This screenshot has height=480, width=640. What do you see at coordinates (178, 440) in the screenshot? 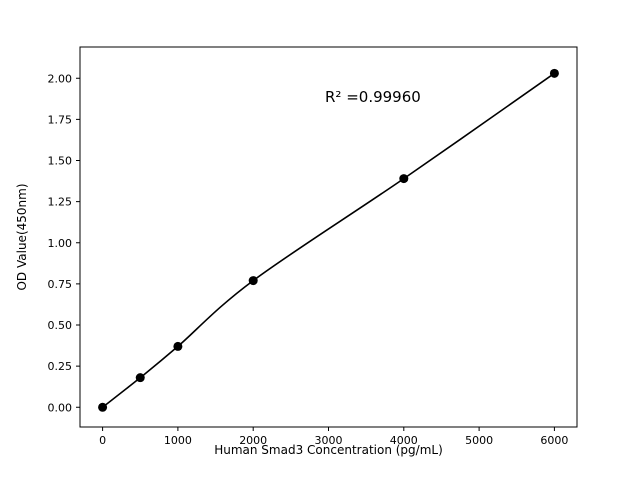
I see `x-tick-label: 1000` at bounding box center [178, 440].